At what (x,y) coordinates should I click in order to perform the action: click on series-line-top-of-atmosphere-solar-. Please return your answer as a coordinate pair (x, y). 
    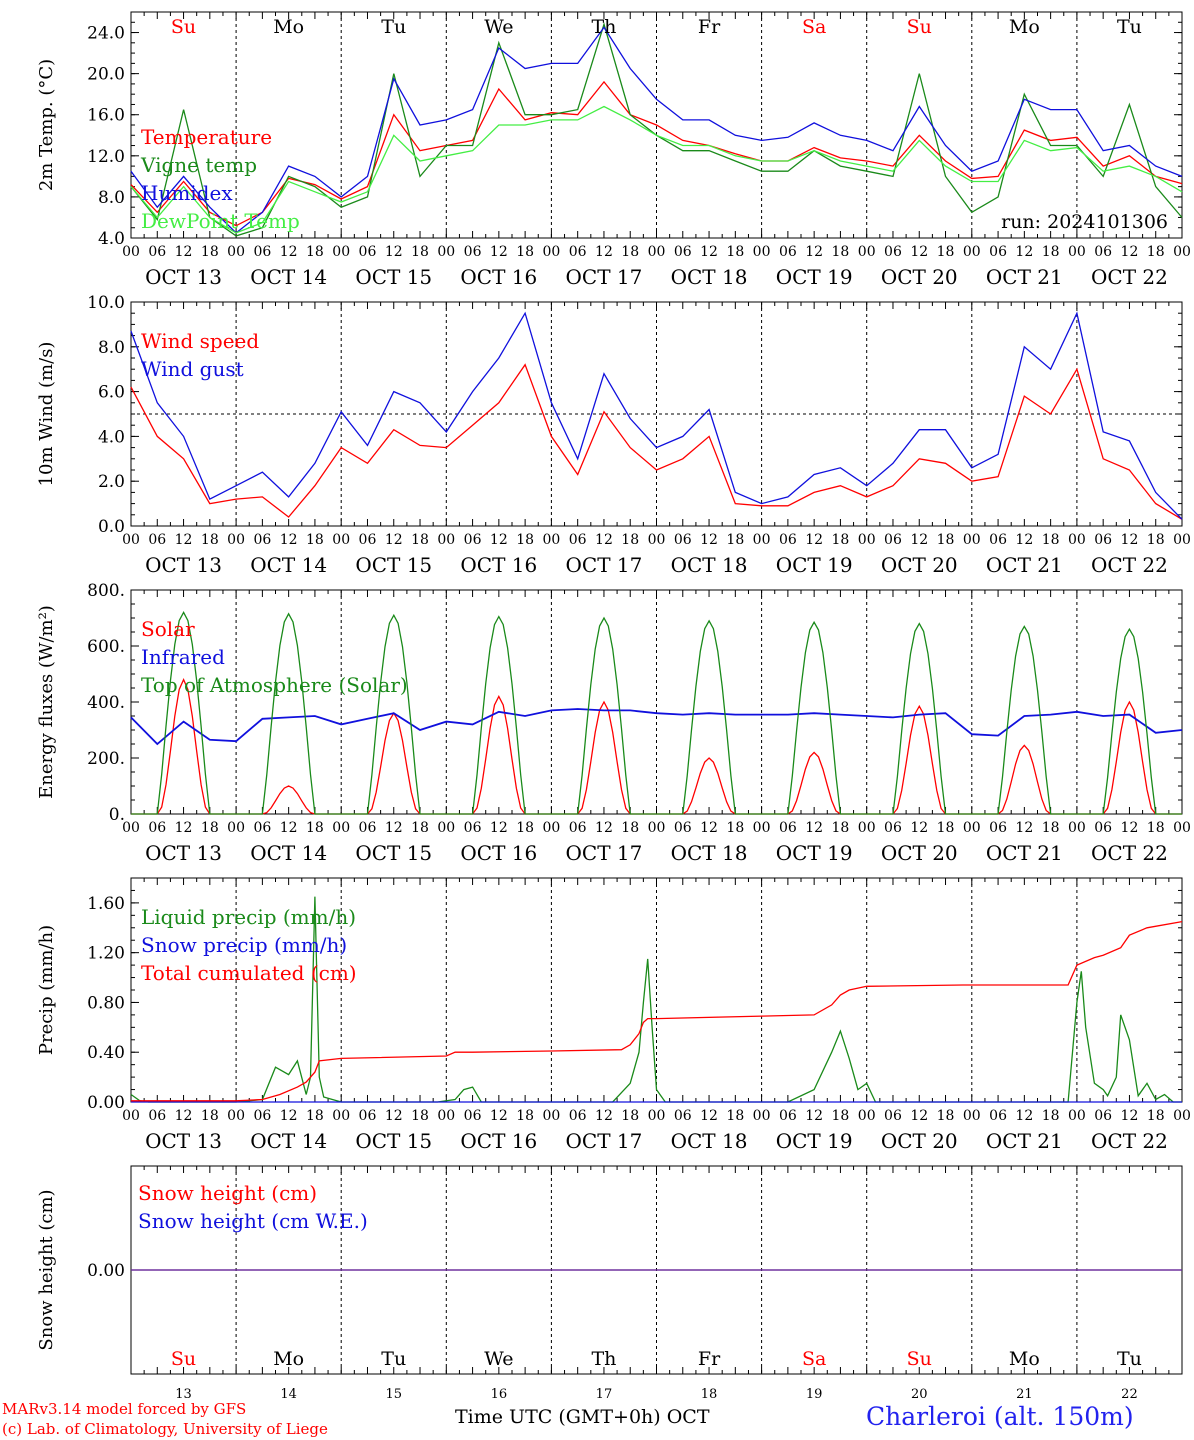
    Looking at the image, I should click on (656, 713).